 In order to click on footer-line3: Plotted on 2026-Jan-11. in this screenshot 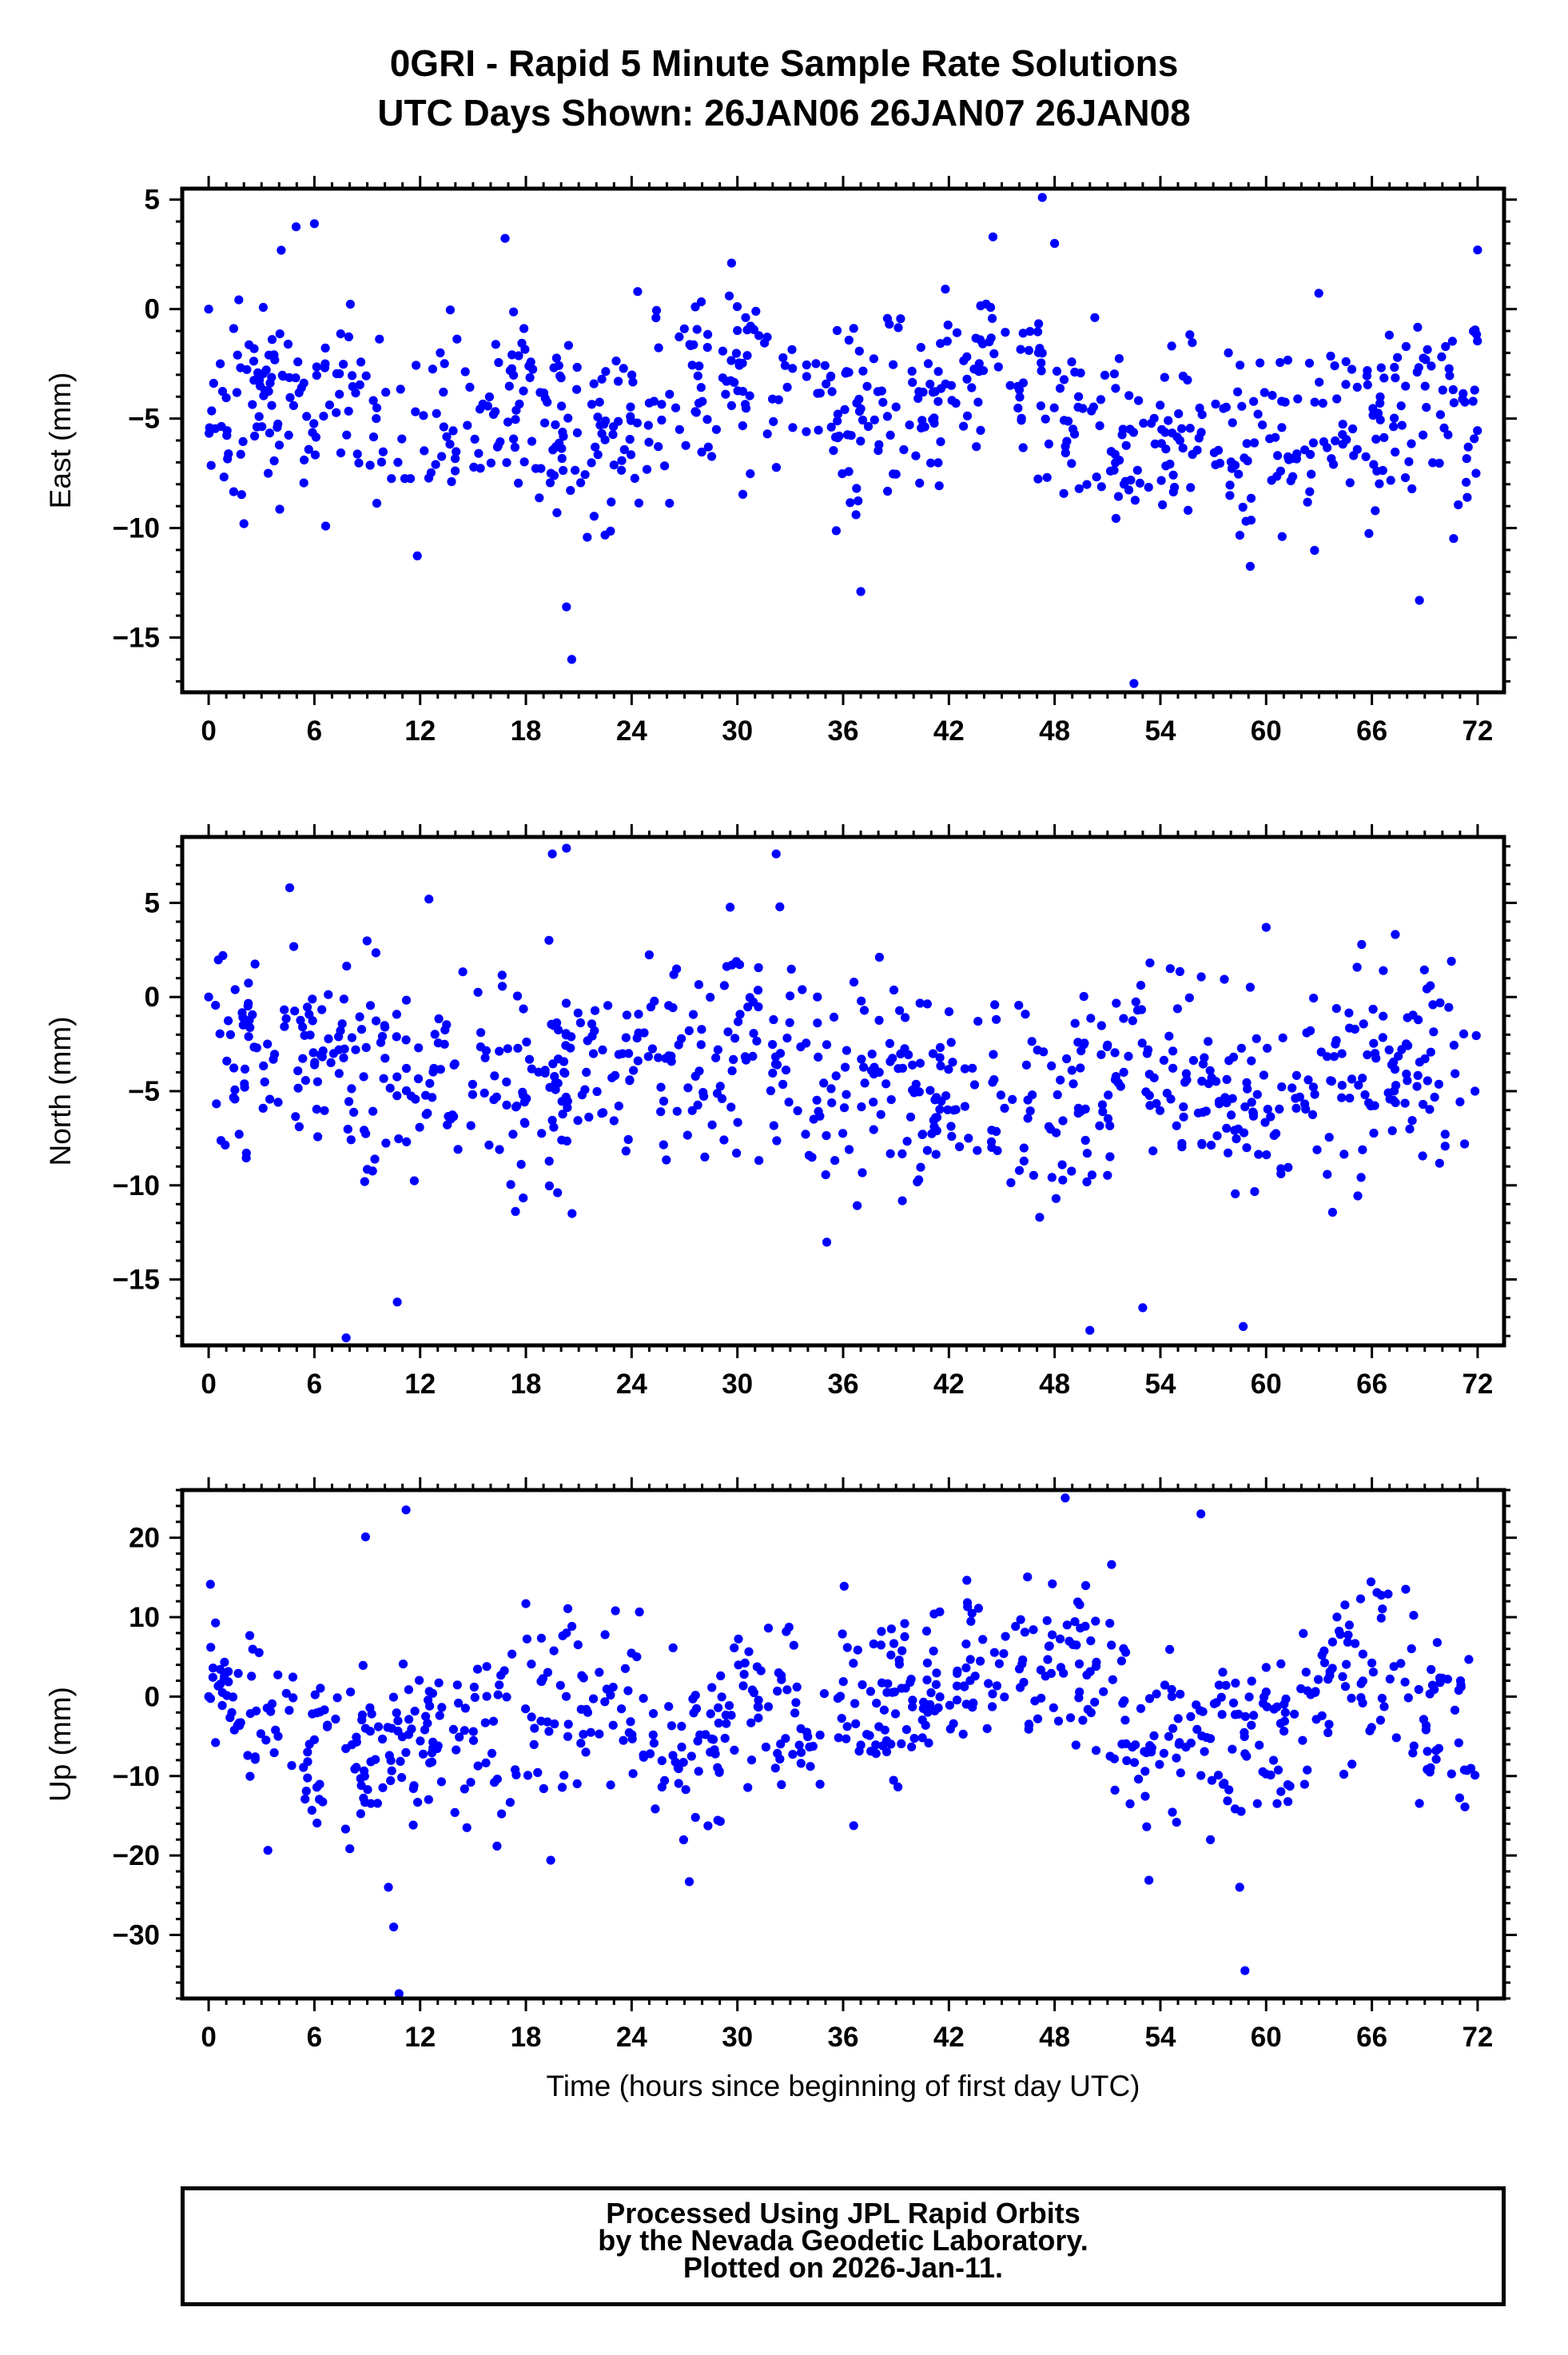, I will do `click(844, 2267)`.